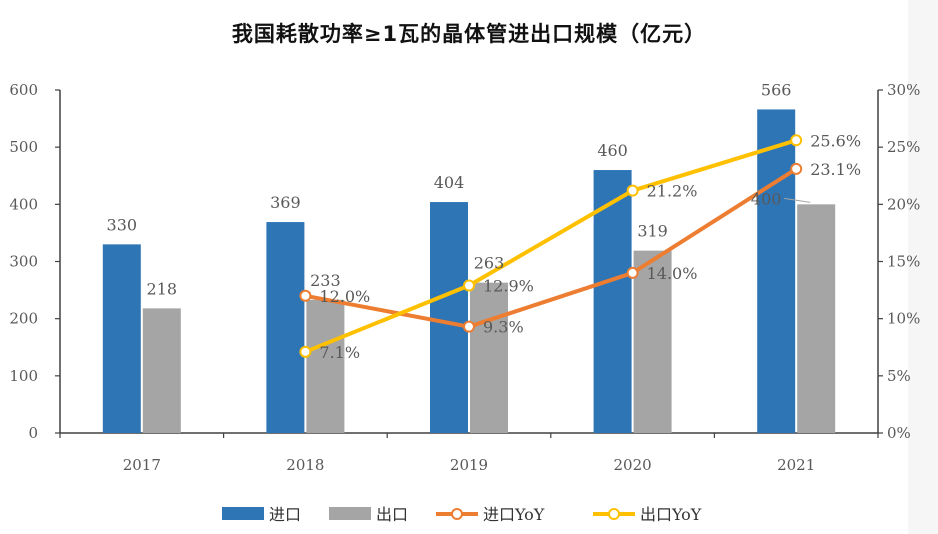 Image resolution: width=938 pixels, height=534 pixels. What do you see at coordinates (508, 286) in the screenshot?
I see `export-yoy-label: 12.9%` at bounding box center [508, 286].